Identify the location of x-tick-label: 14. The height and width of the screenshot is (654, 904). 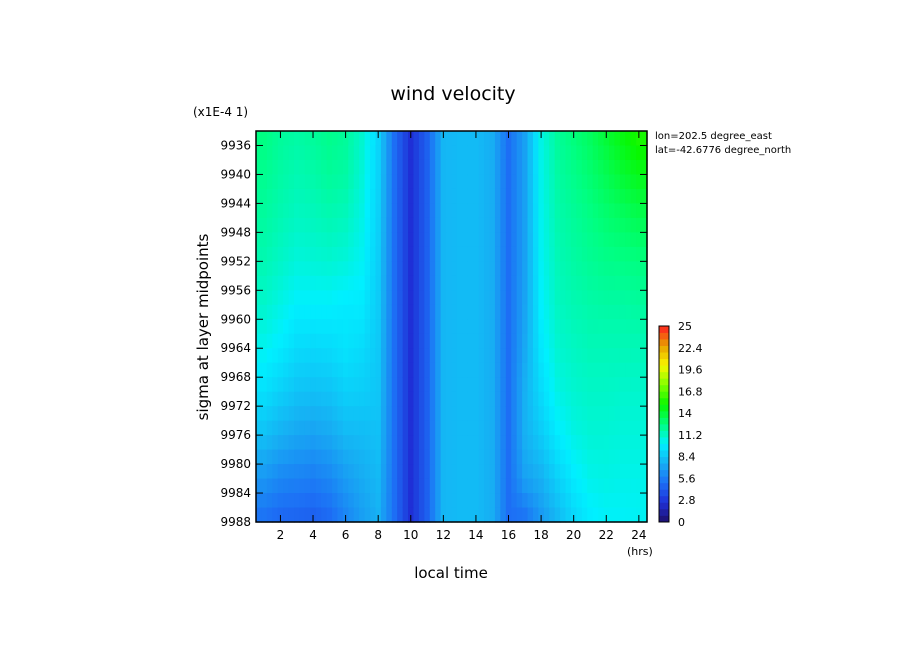
(475, 535).